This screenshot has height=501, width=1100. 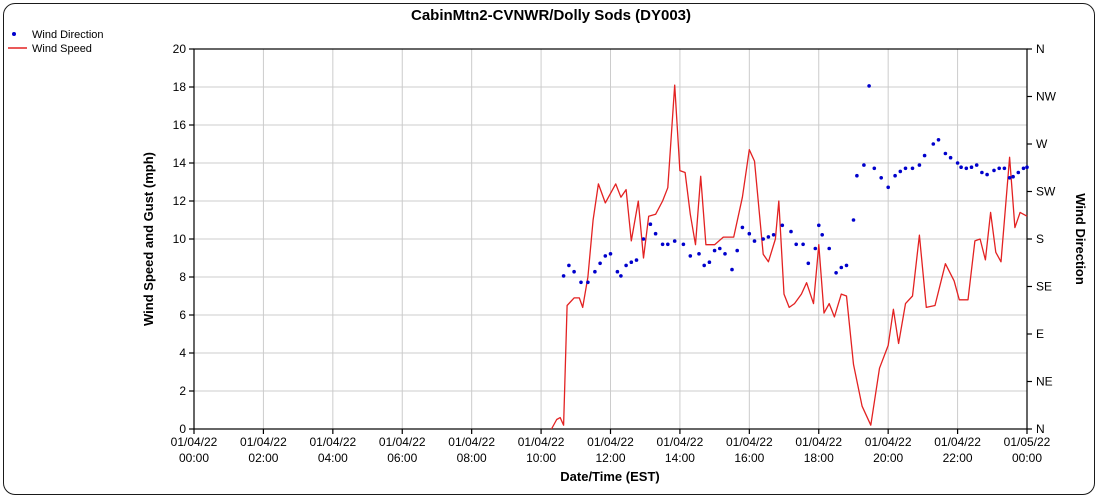 I want to click on left-axis-tick-label: 6, so click(x=182, y=315).